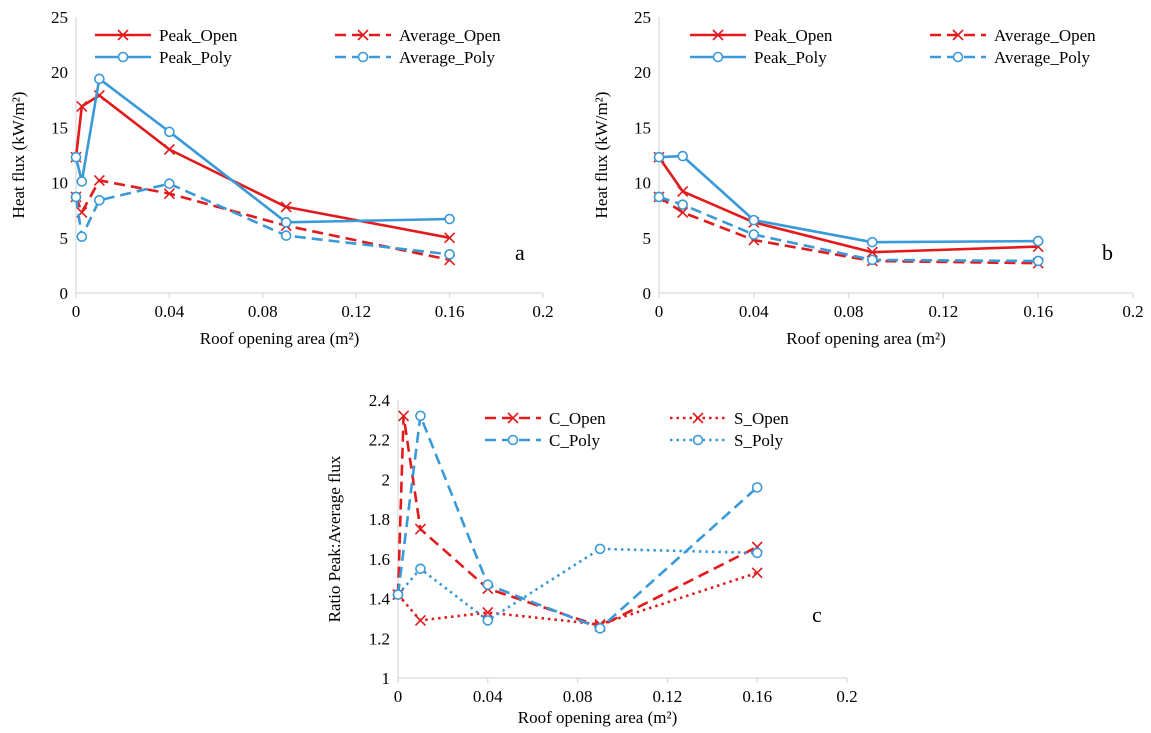 This screenshot has height=733, width=1151. Describe the element at coordinates (577, 418) in the screenshot. I see `legend-label: C_Open` at that location.